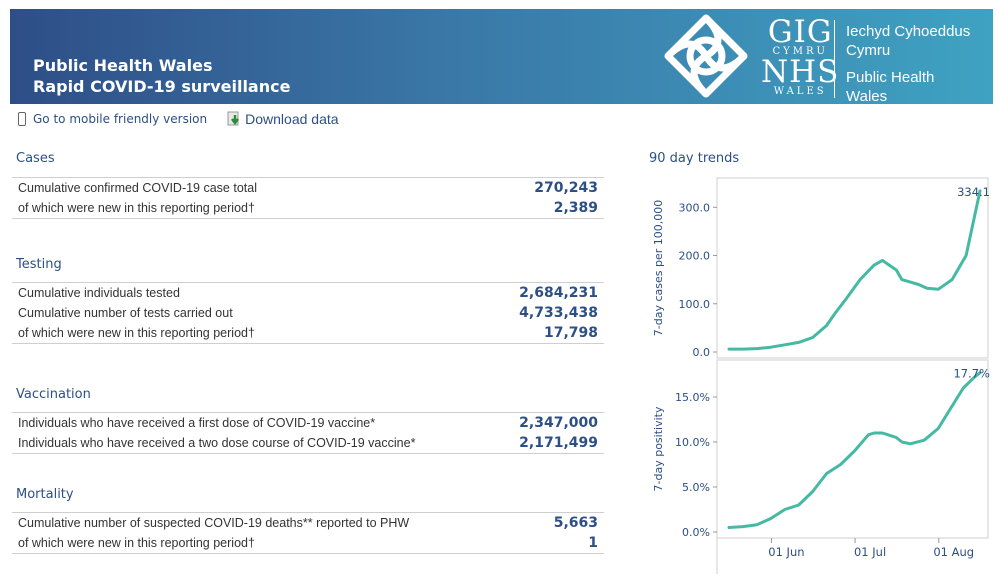  What do you see at coordinates (908, 31) in the screenshot?
I see `org-welsh-line-1: Iechyd Cyhoeddus` at bounding box center [908, 31].